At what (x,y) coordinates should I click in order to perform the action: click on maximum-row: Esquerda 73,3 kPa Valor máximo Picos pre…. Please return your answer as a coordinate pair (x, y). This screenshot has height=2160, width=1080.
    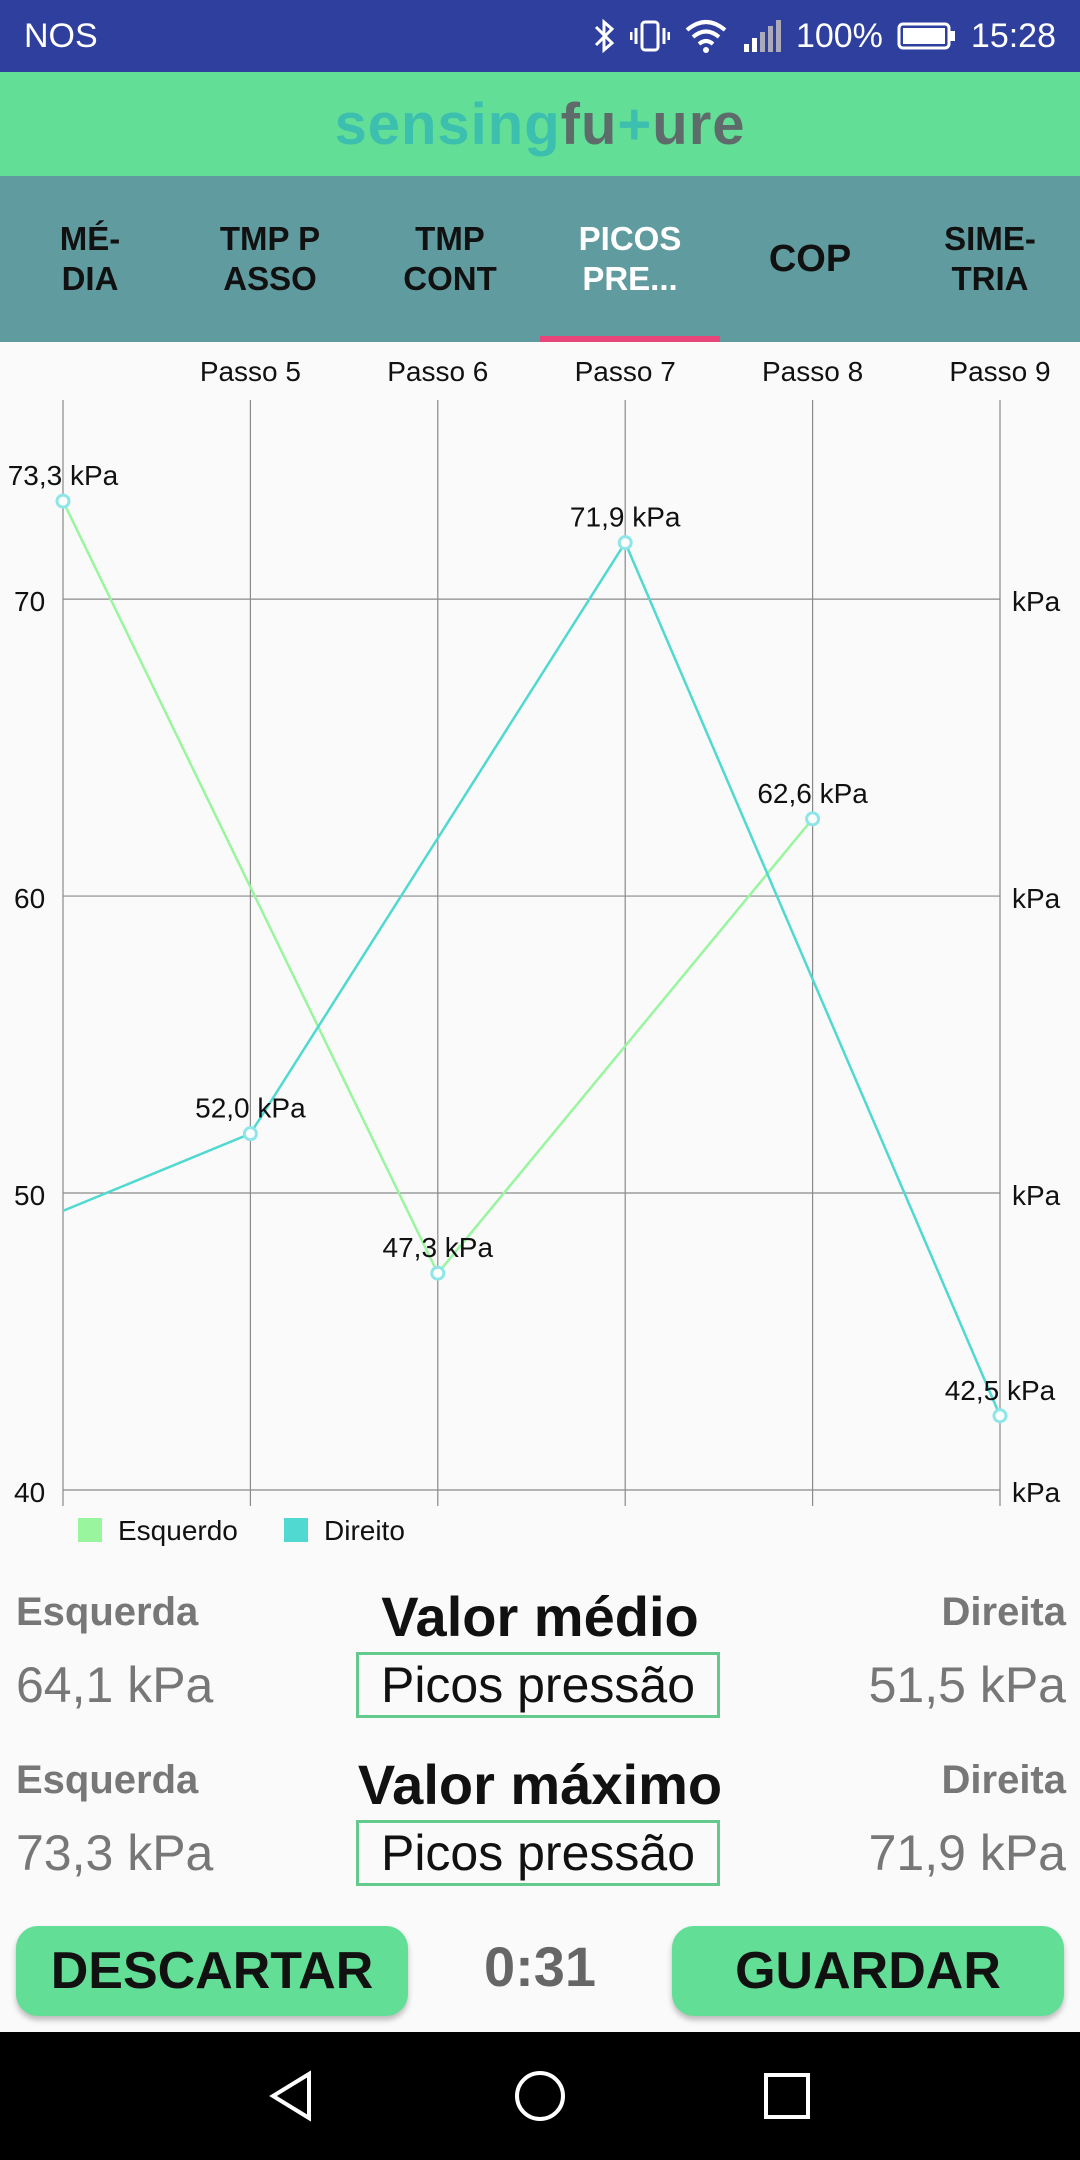
    Looking at the image, I should click on (540, 1835).